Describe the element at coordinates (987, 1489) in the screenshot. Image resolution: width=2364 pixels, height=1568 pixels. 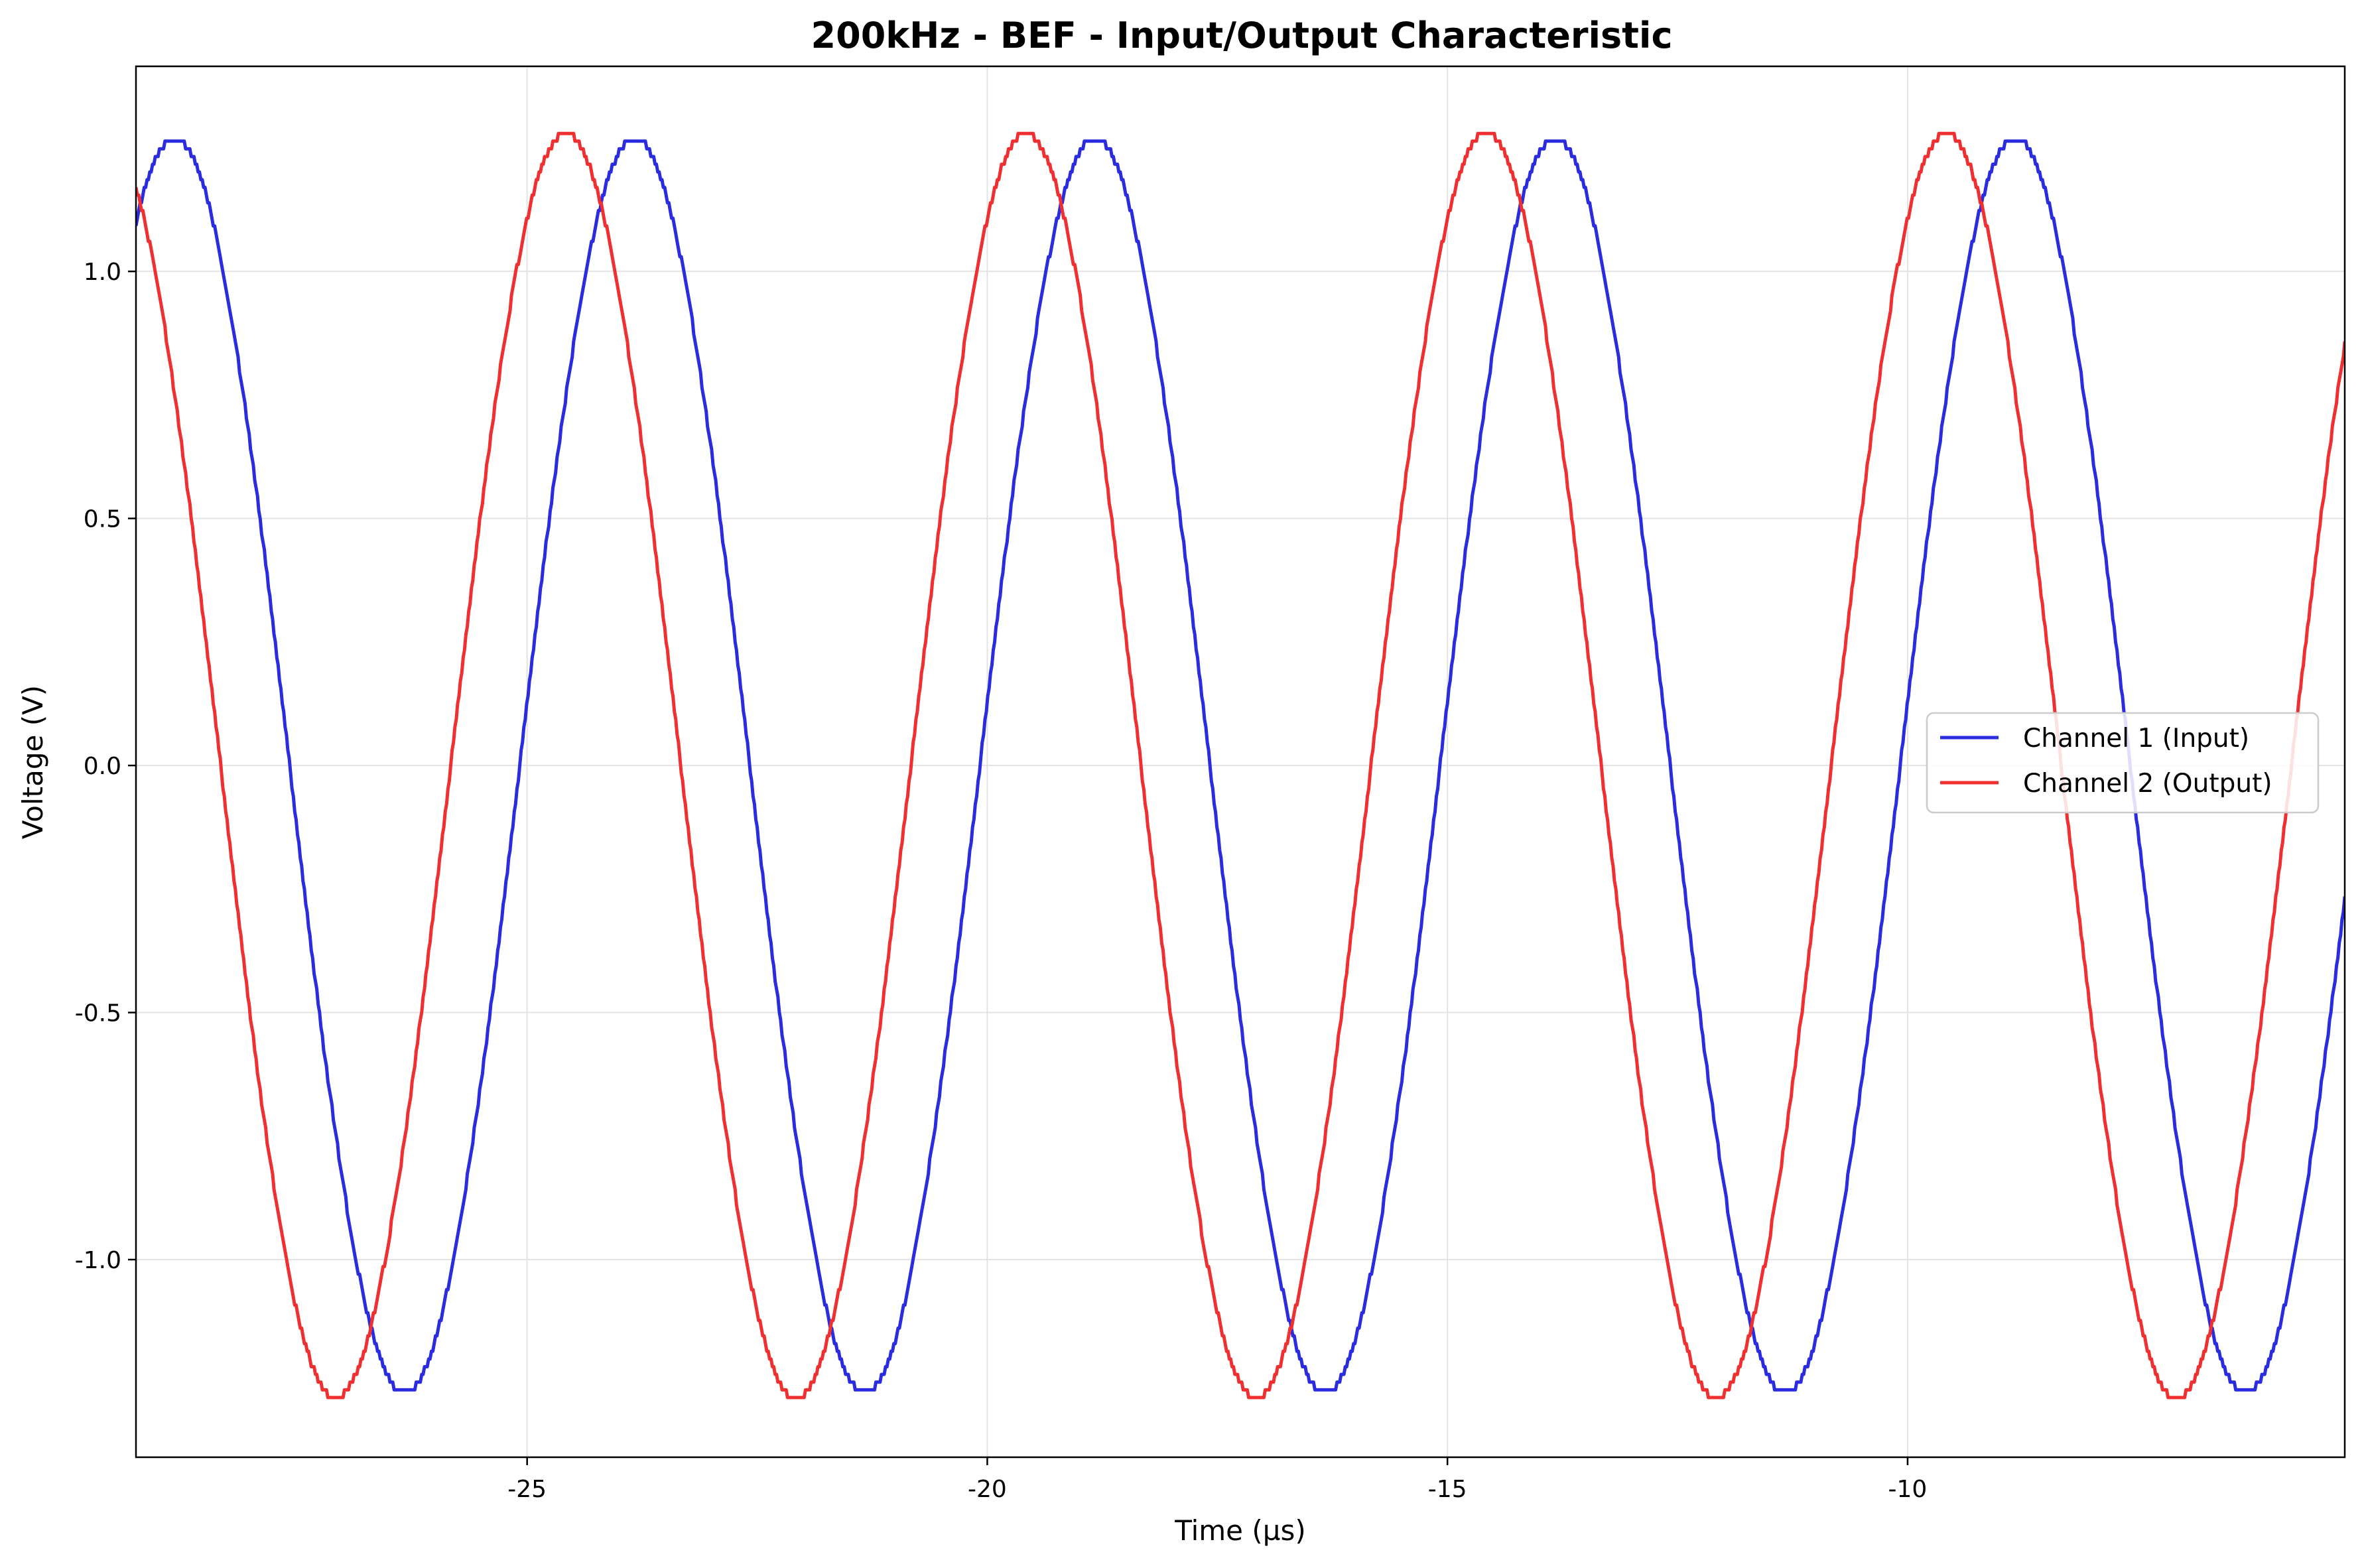
I see `x-tick-label: -20` at that location.